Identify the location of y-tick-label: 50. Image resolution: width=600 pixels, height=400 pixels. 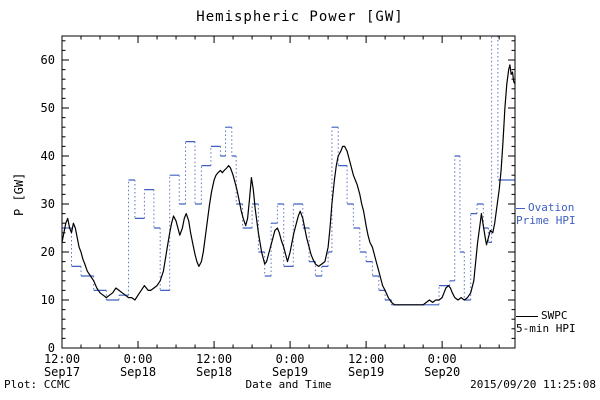
(48, 108).